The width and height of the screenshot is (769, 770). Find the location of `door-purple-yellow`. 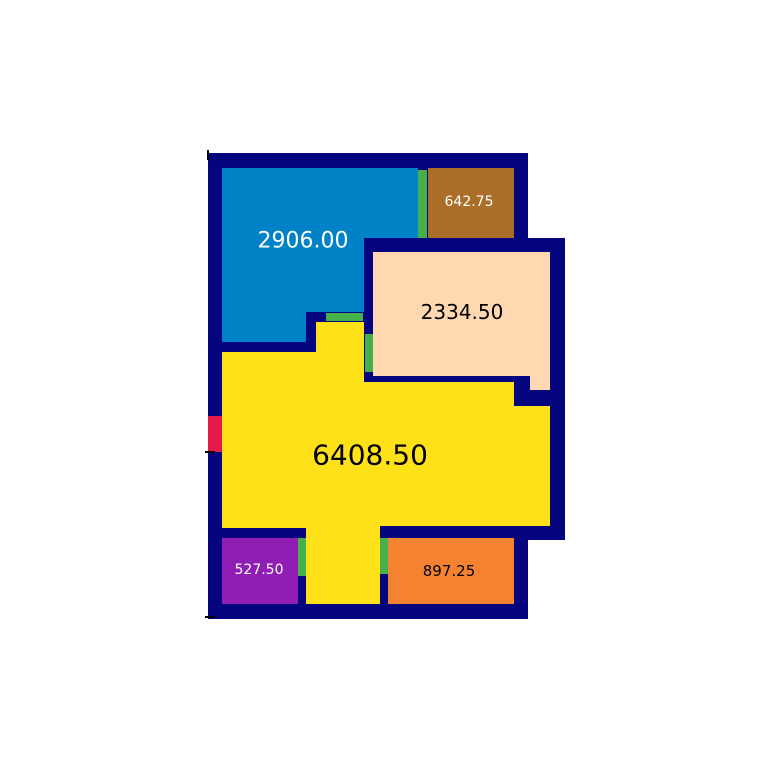

door-purple-yellow is located at coordinates (302, 557).